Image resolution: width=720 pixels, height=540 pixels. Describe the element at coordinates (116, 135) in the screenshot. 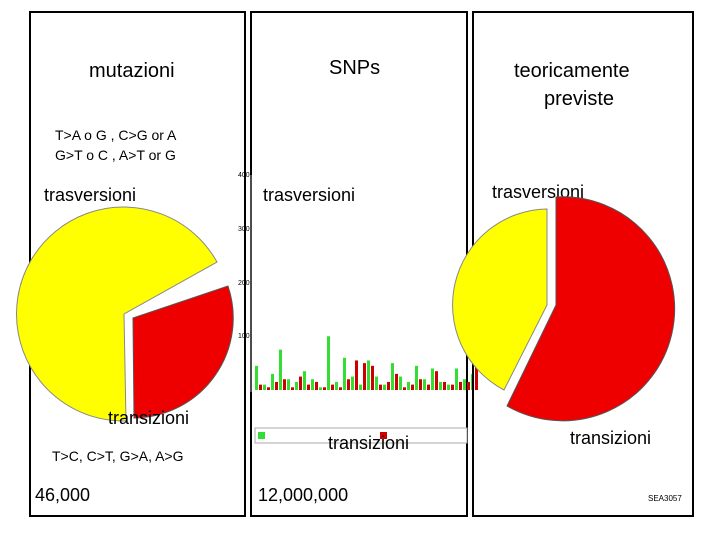

I see `transversion-rule-1: T>A o G , C>G or A` at that location.